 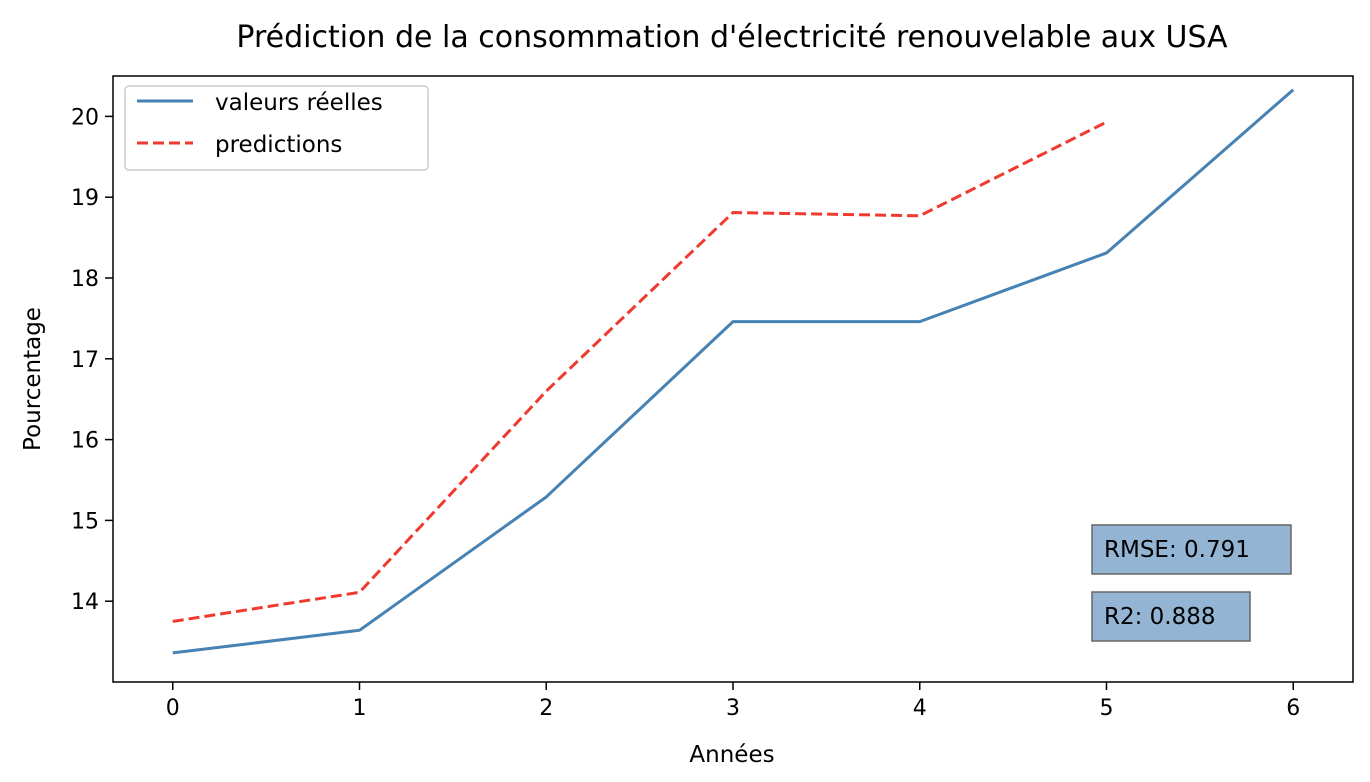 I want to click on y-axis: 14 15 16 17 18 19 20, so click(x=92, y=360).